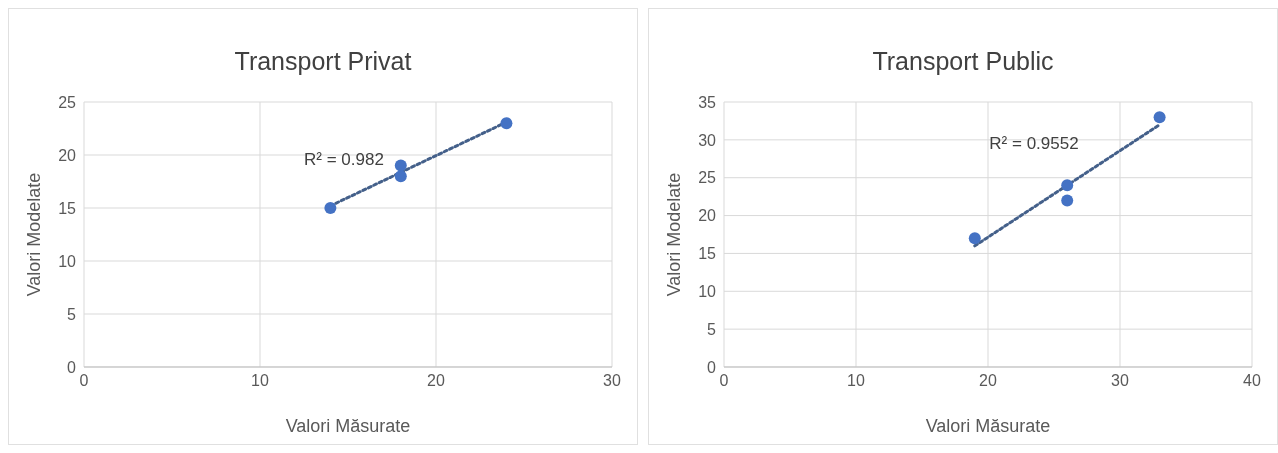 This screenshot has height=453, width=1278. Describe the element at coordinates (1034, 143) in the screenshot. I see `annotation: R² = 0.9552` at that location.